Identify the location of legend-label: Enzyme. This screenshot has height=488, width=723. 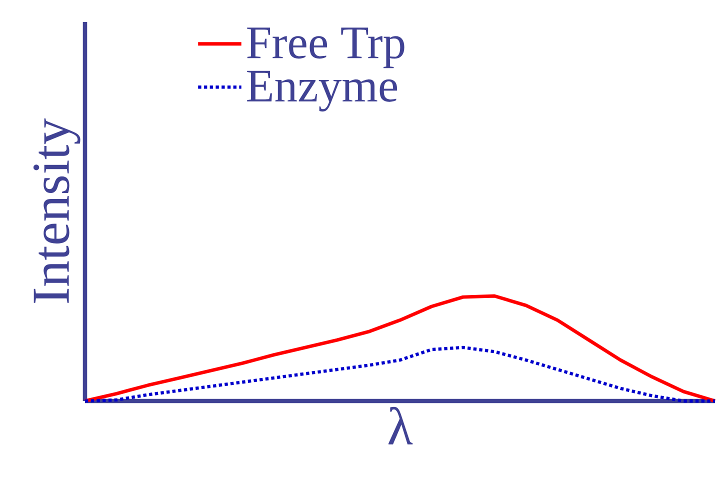
(322, 91).